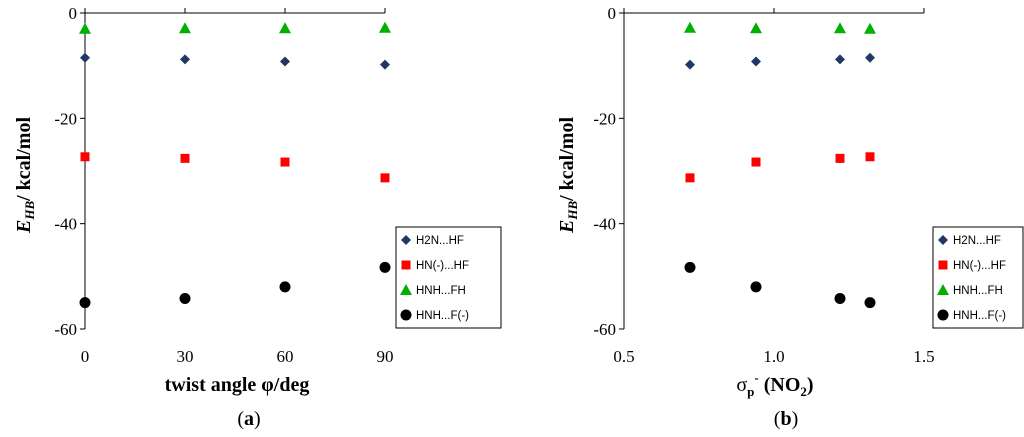 This screenshot has height=437, width=1024. What do you see at coordinates (923, 356) in the screenshot?
I see `x-tick-label: 1.5` at bounding box center [923, 356].